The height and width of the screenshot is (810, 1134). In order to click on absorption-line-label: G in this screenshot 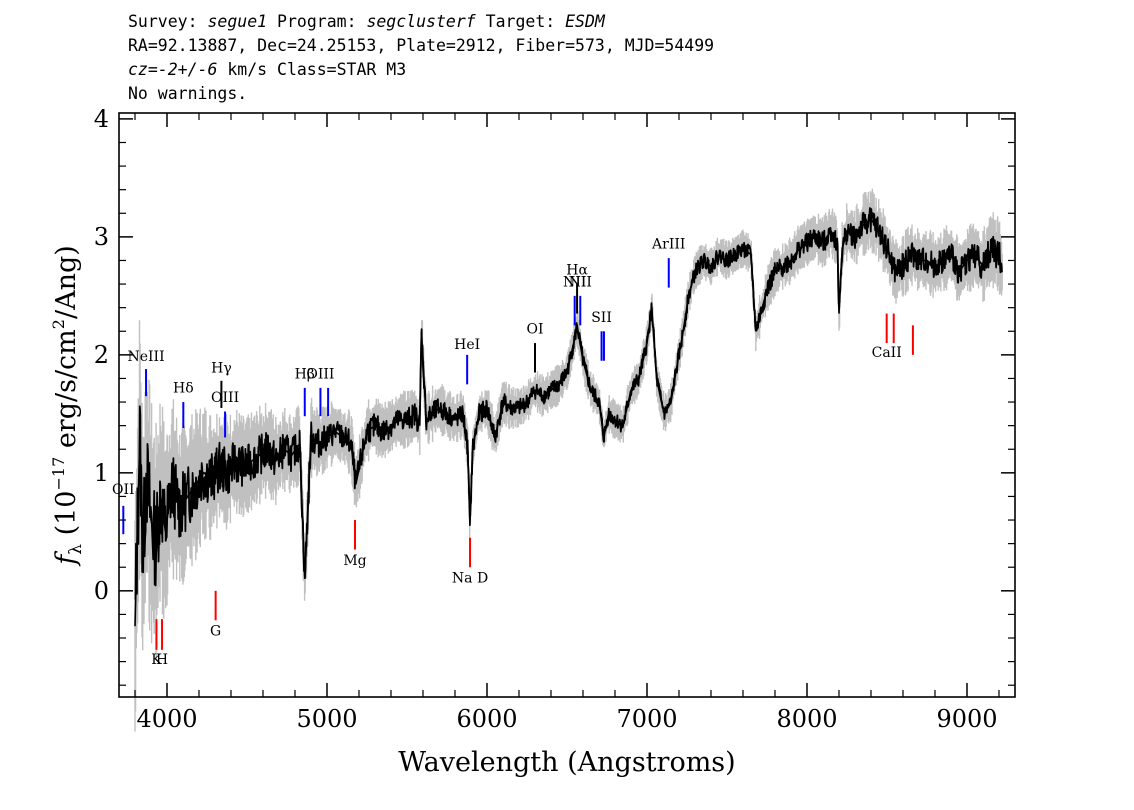, I will do `click(215, 632)`.